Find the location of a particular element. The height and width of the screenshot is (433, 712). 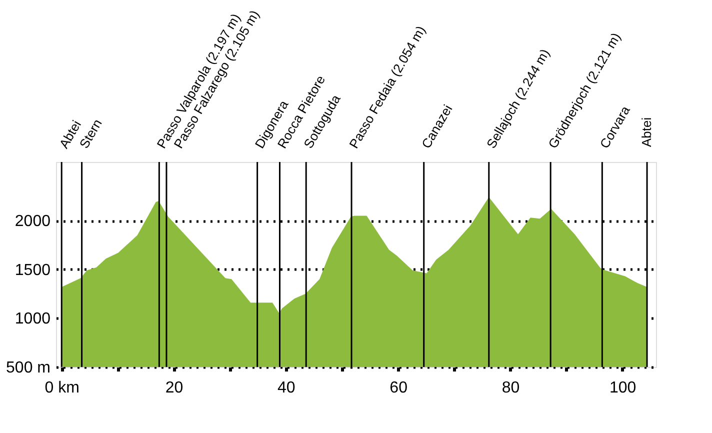

x-tick-label: 20 is located at coordinates (174, 388).